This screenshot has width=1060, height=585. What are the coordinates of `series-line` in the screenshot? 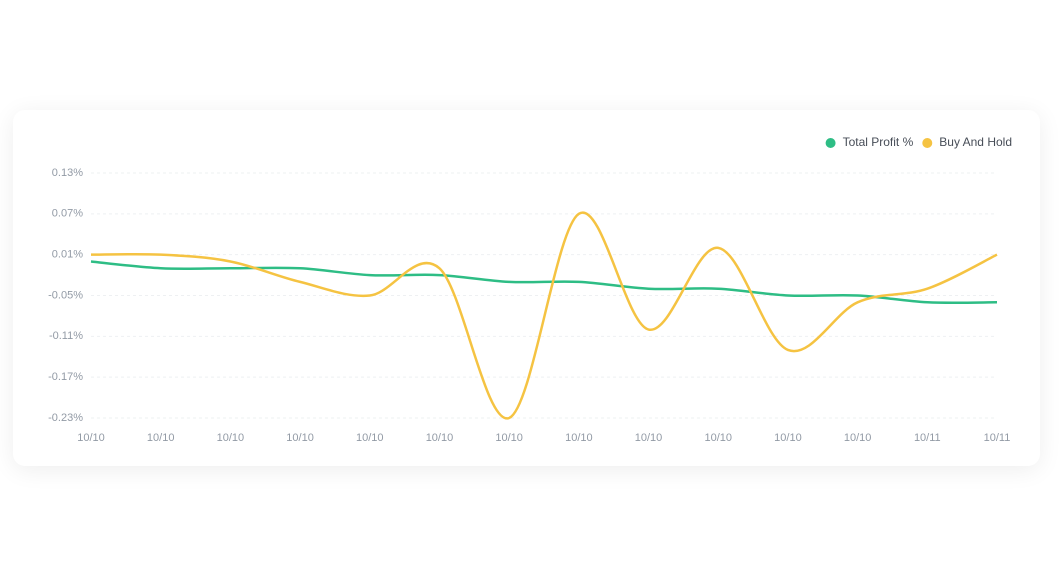 It's located at (544, 282).